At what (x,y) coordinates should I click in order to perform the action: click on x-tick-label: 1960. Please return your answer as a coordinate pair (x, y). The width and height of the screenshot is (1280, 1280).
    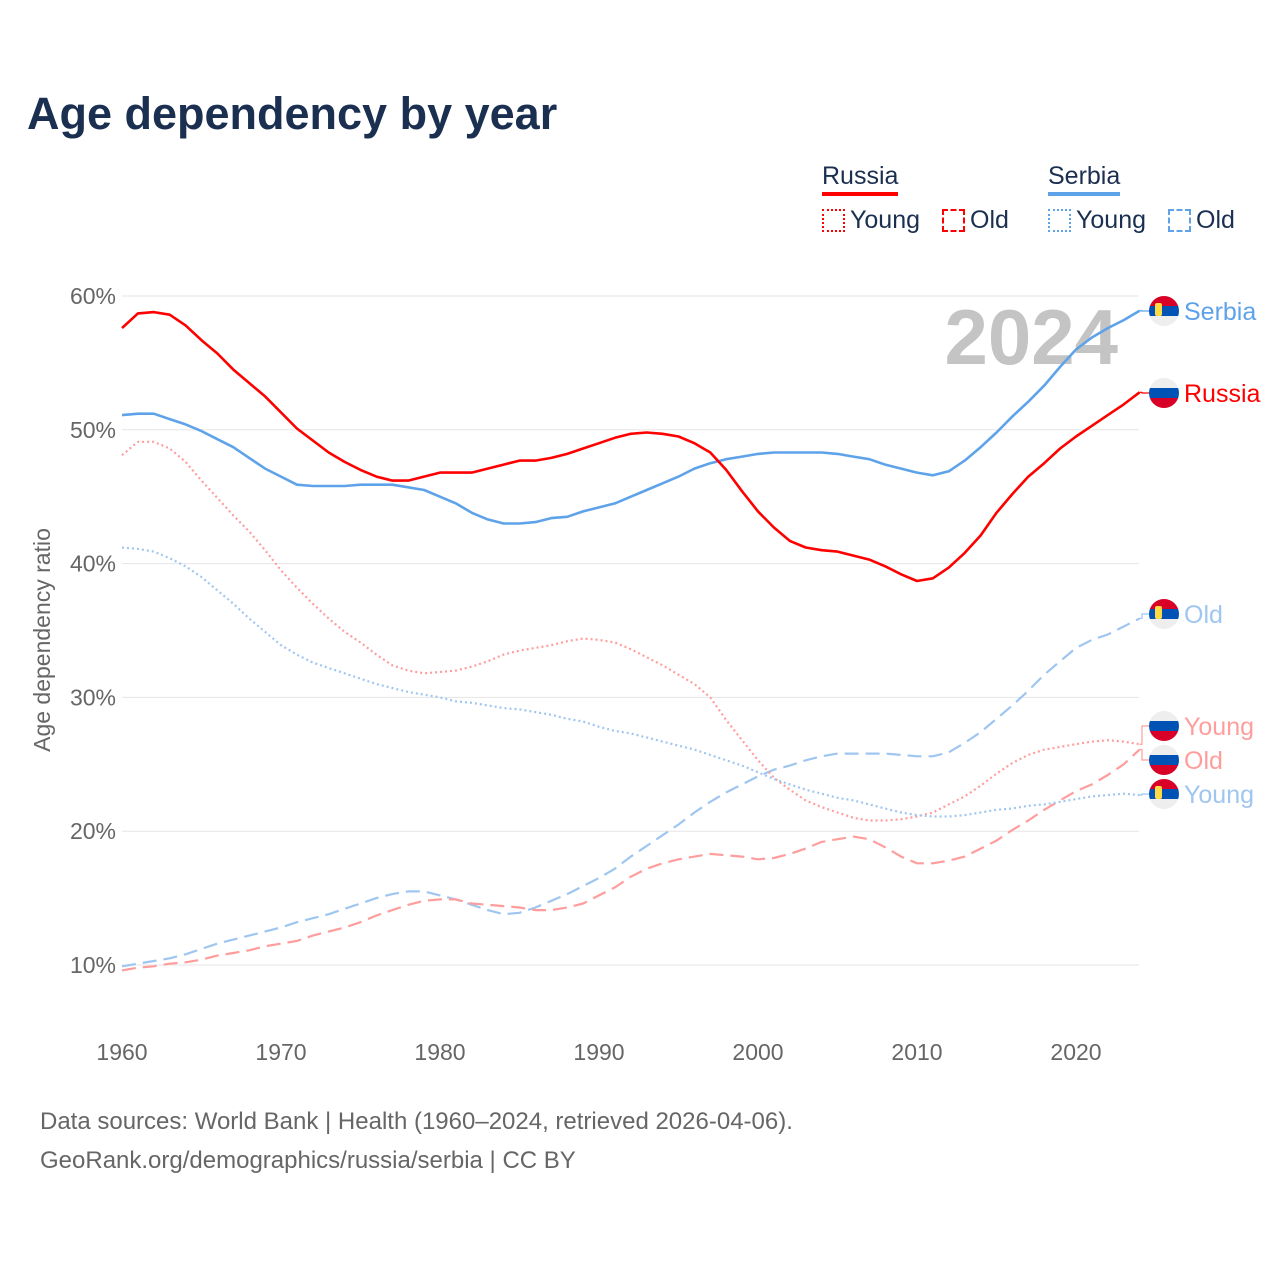
    Looking at the image, I should click on (121, 1052).